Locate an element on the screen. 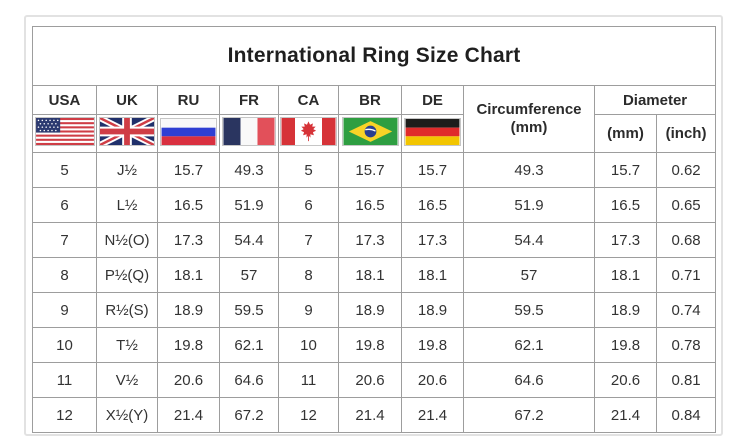  usa-flag-cell is located at coordinates (64, 133).